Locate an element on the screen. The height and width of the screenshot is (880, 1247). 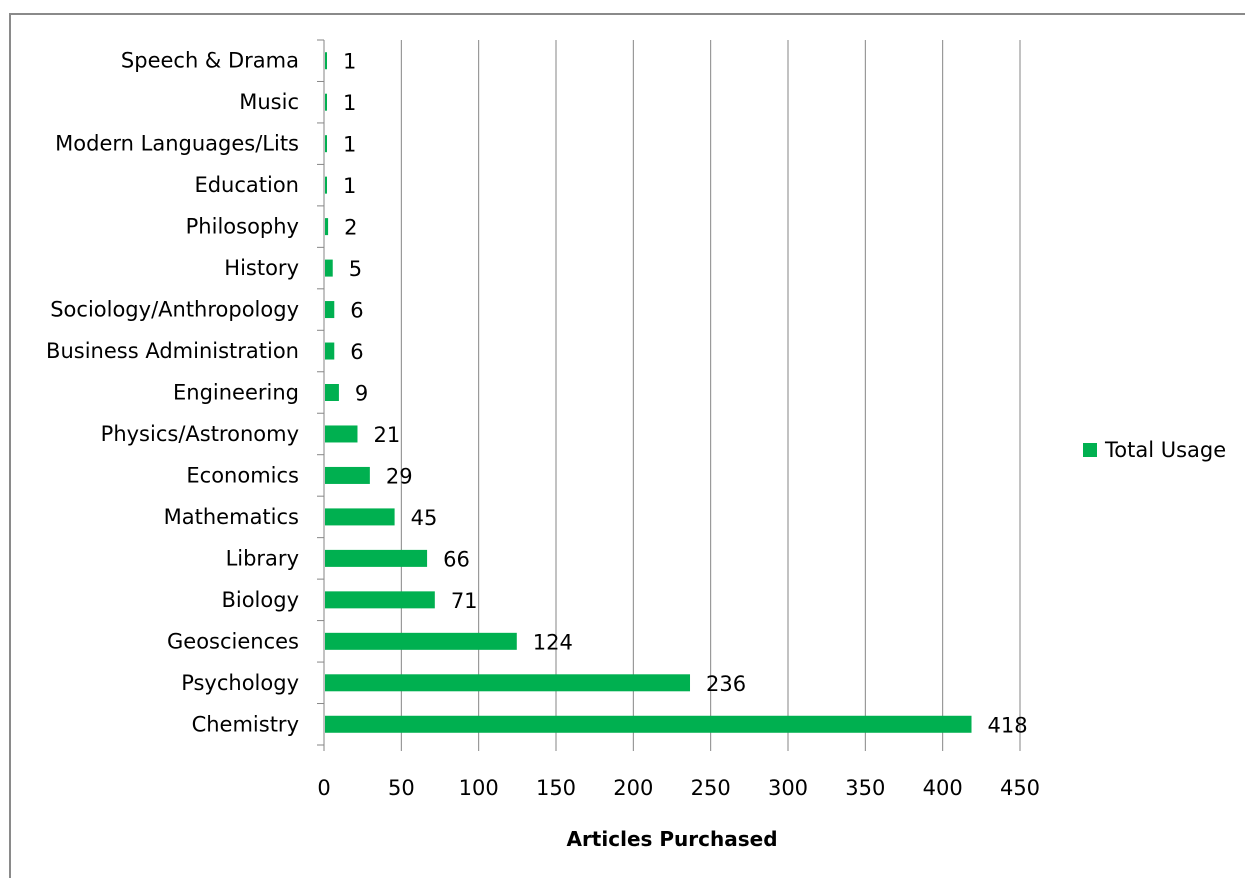
x-tick-label: 300 is located at coordinates (788, 788).